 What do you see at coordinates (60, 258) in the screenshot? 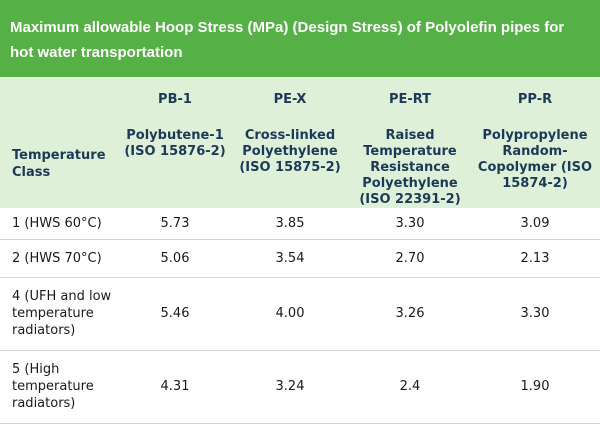
I see `temperature-class-cell: 2 (HWS 70°C)` at bounding box center [60, 258].